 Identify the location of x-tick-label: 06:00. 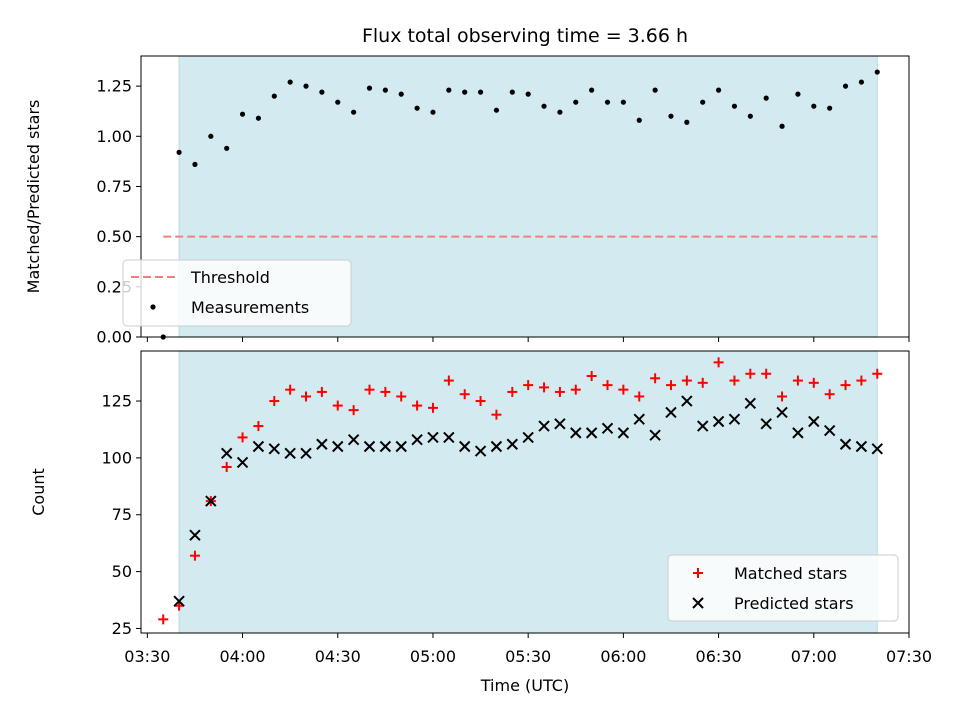
(623, 656).